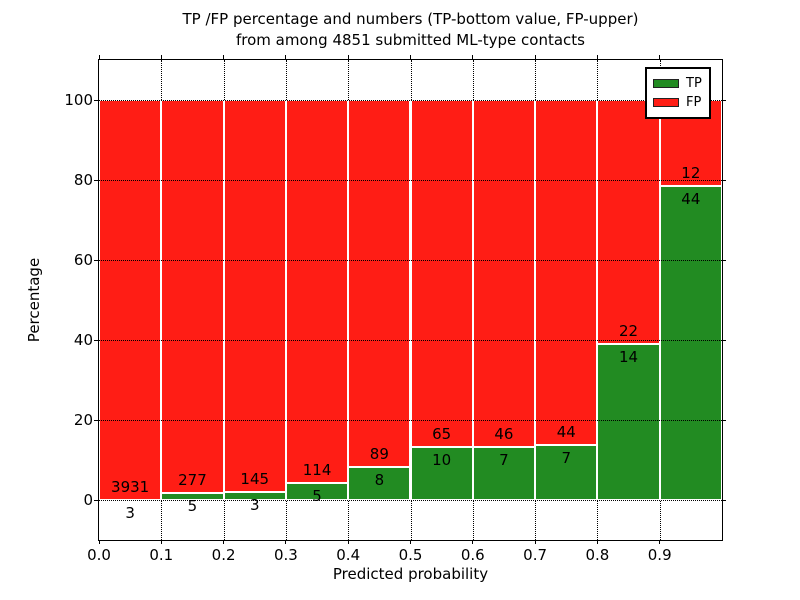 This screenshot has height=600, width=800. Describe the element at coordinates (192, 479) in the screenshot. I see `fp-count-label: 277` at that location.